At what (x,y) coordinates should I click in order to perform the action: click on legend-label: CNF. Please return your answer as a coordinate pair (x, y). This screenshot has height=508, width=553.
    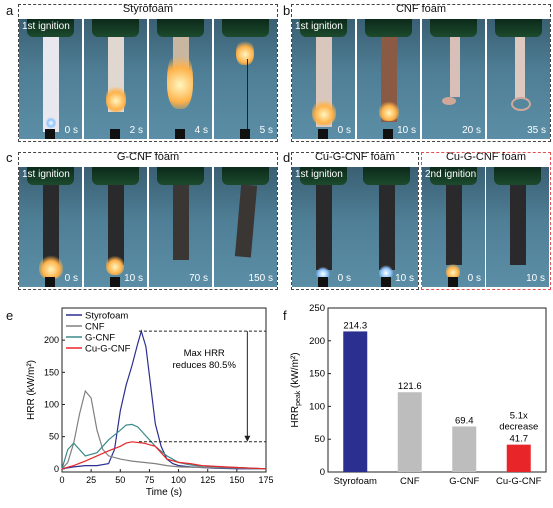
    Looking at the image, I should click on (95, 327).